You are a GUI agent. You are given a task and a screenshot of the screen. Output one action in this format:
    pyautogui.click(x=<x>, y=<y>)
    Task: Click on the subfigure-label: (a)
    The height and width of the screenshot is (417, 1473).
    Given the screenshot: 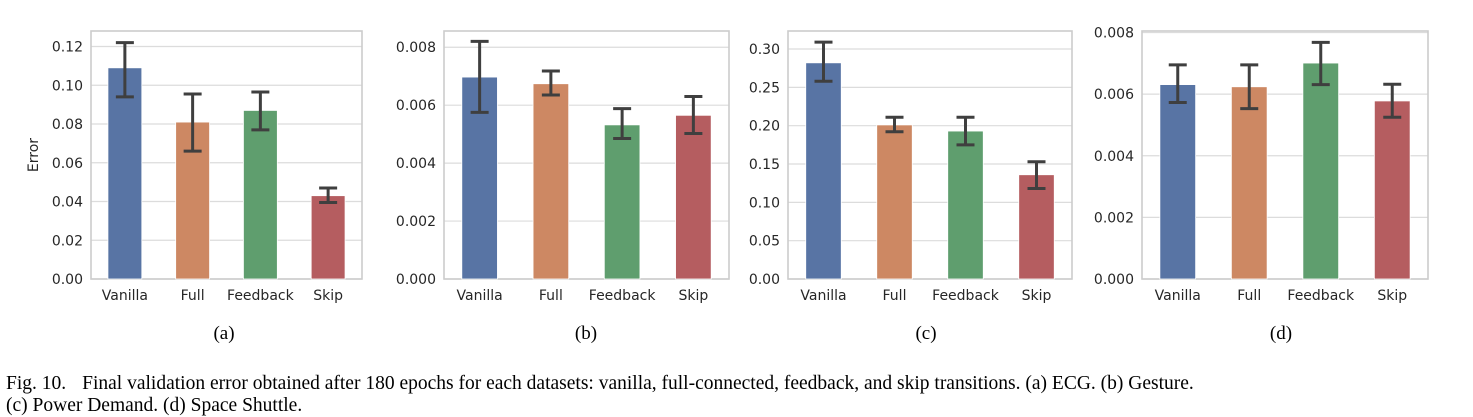 What is the action you would take?
    pyautogui.click(x=223, y=333)
    